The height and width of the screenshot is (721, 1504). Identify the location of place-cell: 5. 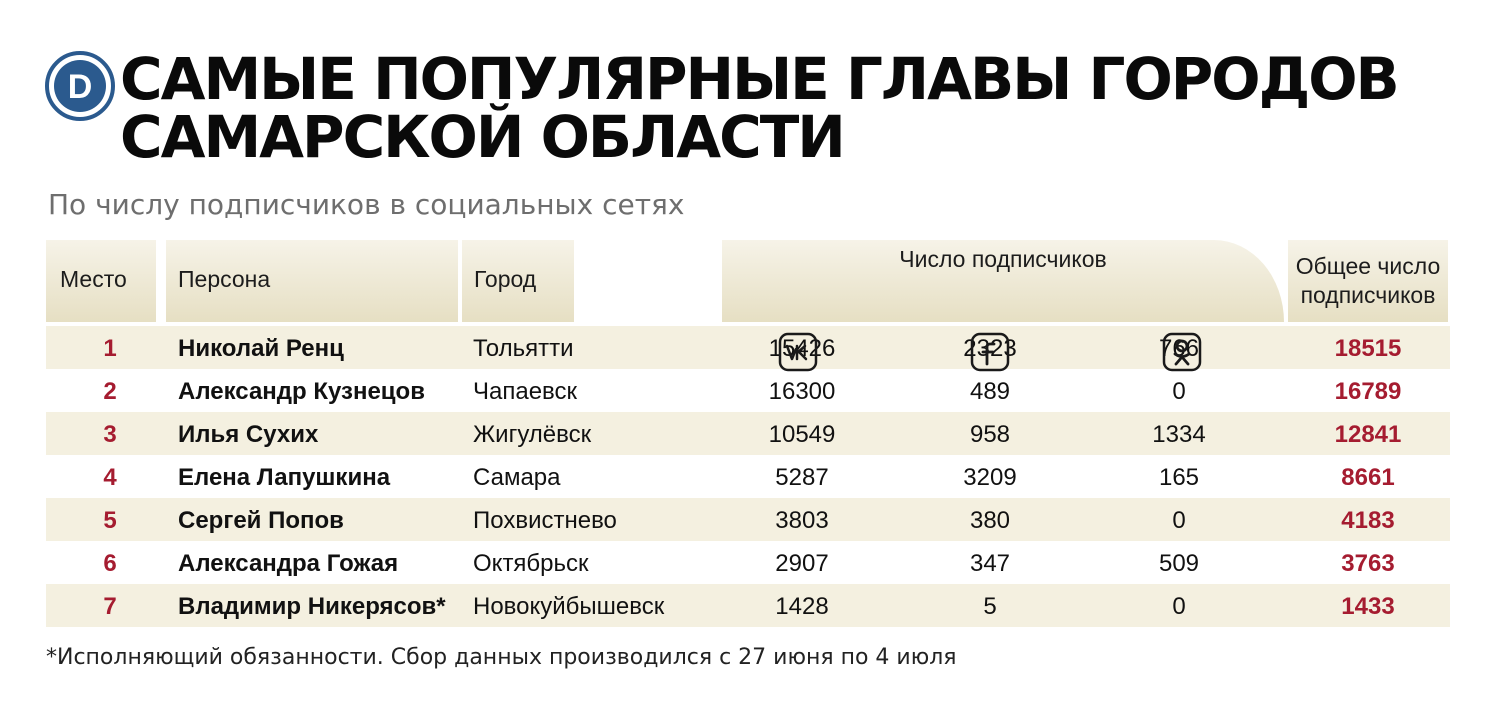
(110, 520).